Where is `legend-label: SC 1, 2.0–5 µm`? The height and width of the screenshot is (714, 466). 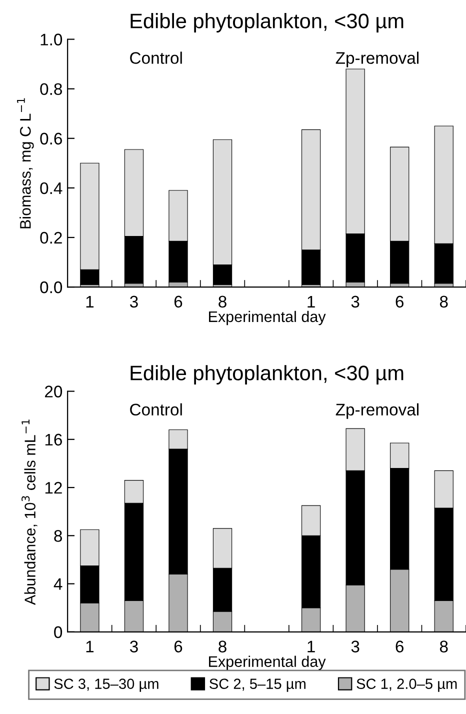 legend-label: SC 1, 2.0–5 µm is located at coordinates (406, 685).